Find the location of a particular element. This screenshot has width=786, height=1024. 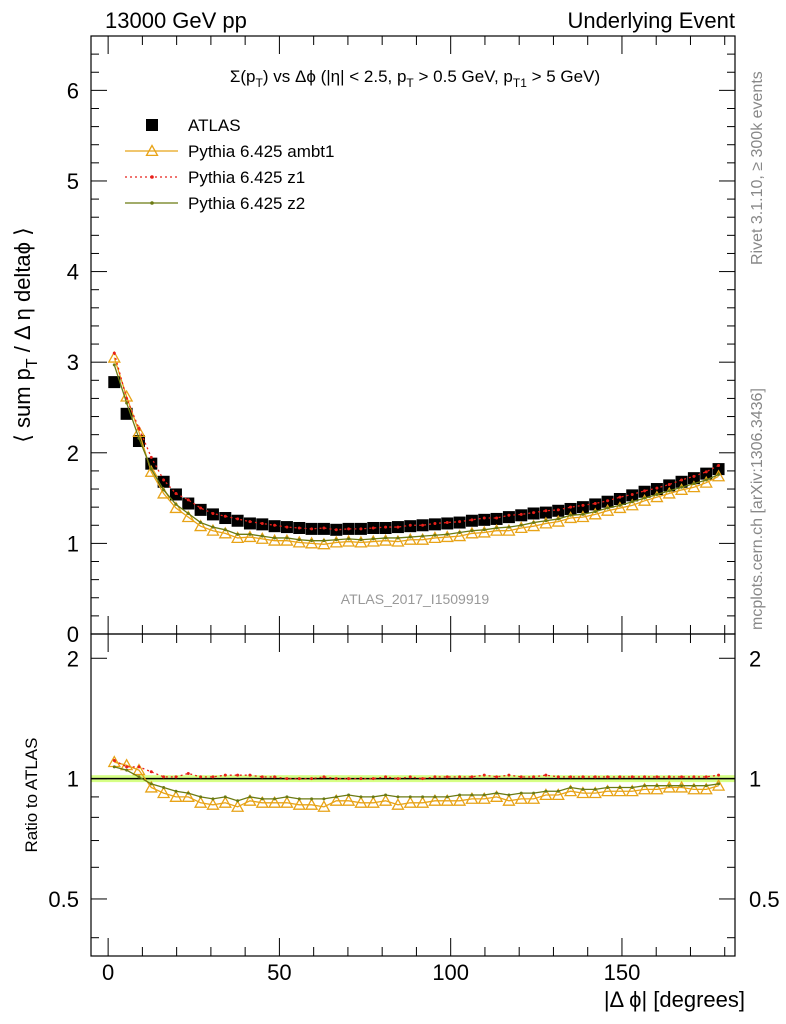

x-axis-label: |Δ ϕ| [degrees] is located at coordinates (674, 999).